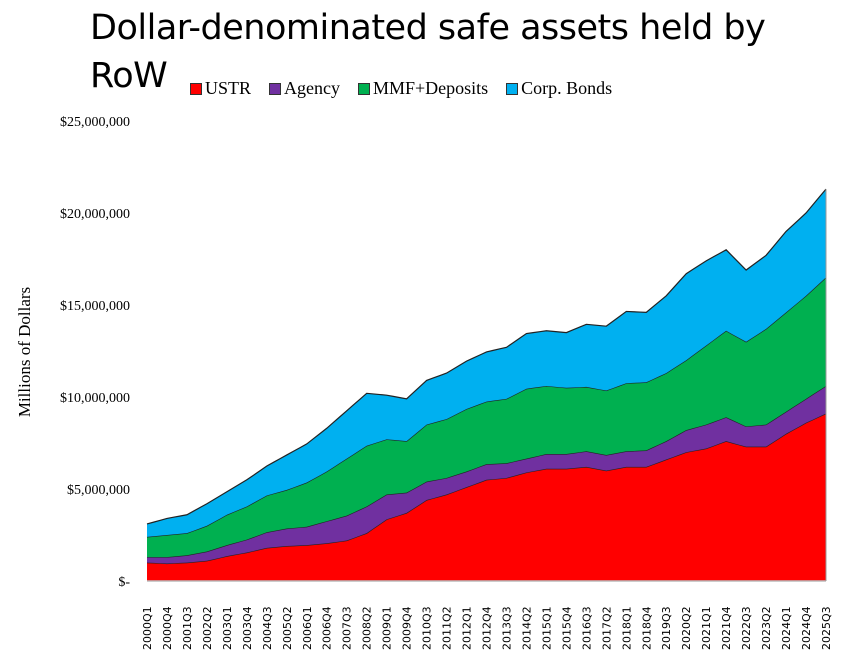 This screenshot has height=662, width=844. Describe the element at coordinates (196, 88) in the screenshot. I see `legend-swatch-ustr` at that location.